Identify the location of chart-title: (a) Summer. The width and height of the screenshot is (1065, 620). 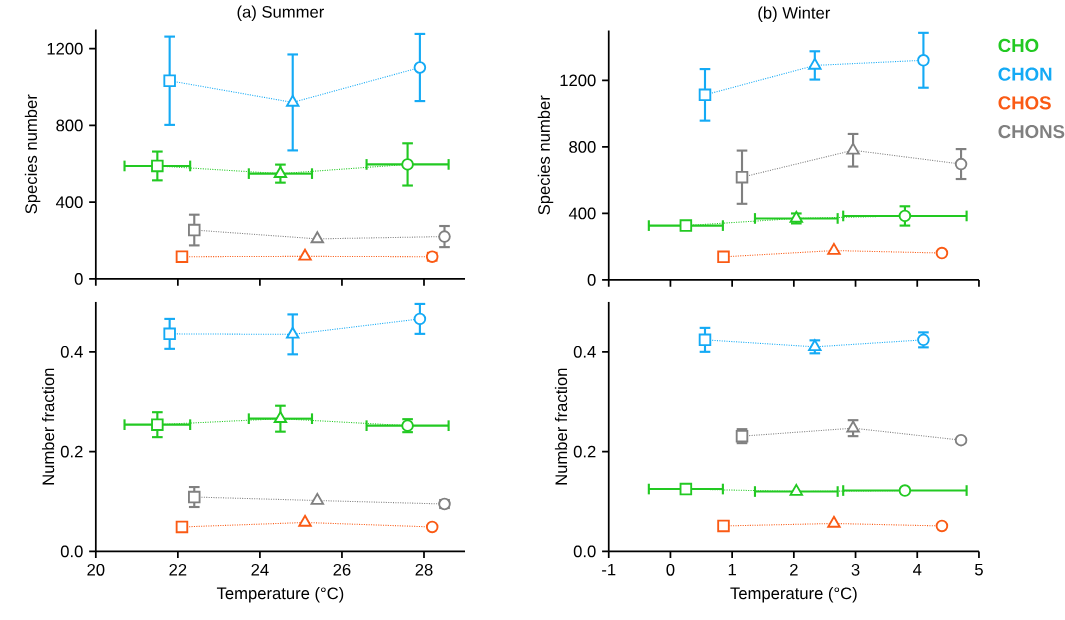
(280, 13).